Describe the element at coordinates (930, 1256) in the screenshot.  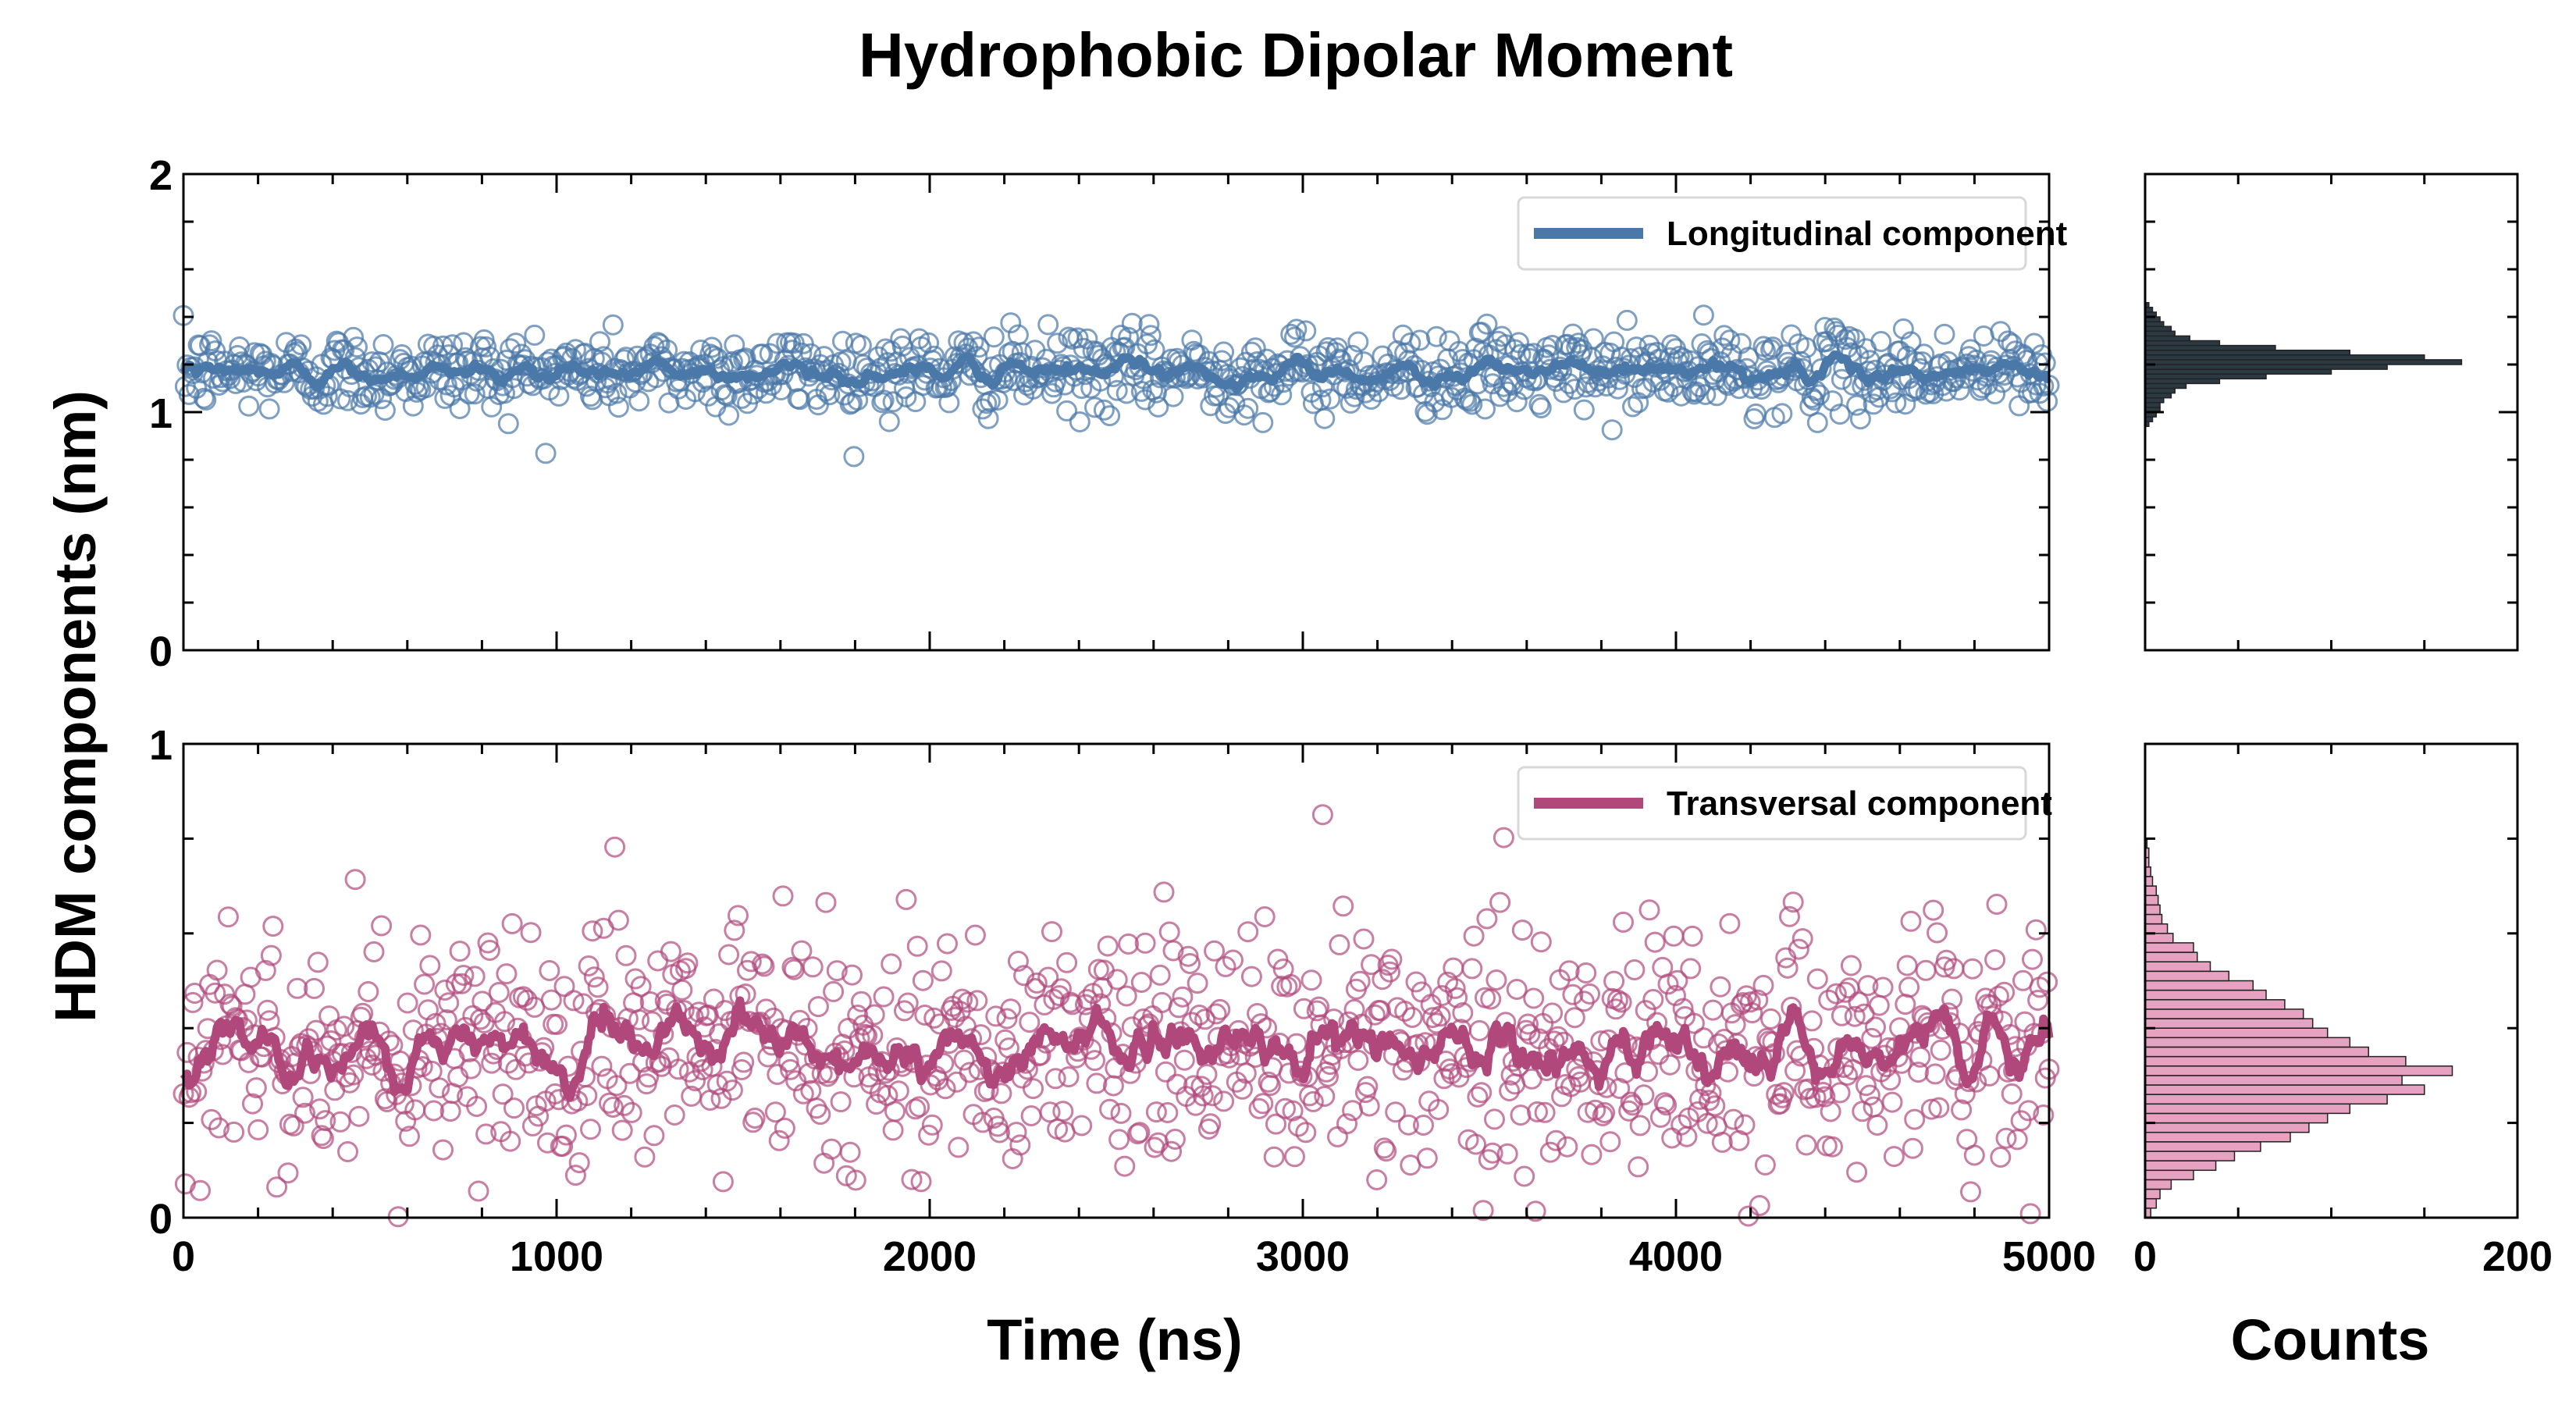
I see `x-tick-label: 2000` at that location.